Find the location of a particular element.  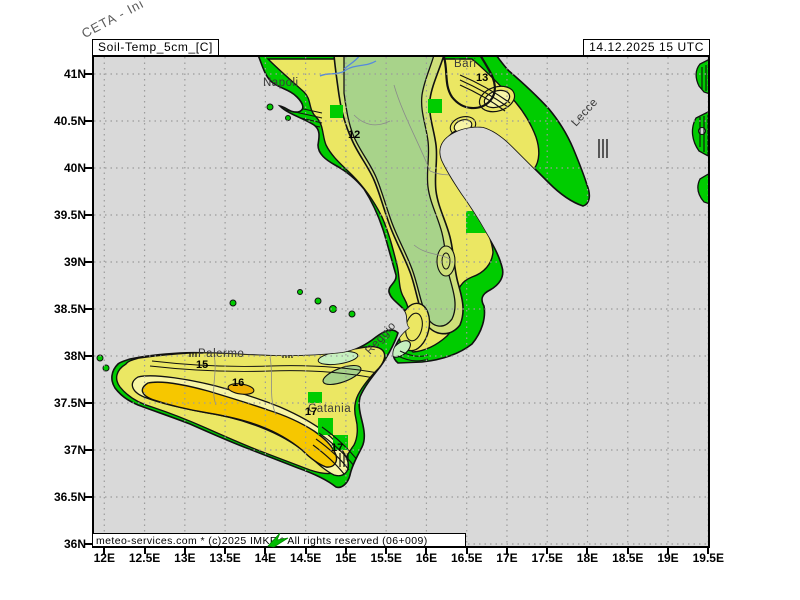

longitude-label: 18.5E is located at coordinates (628, 558).